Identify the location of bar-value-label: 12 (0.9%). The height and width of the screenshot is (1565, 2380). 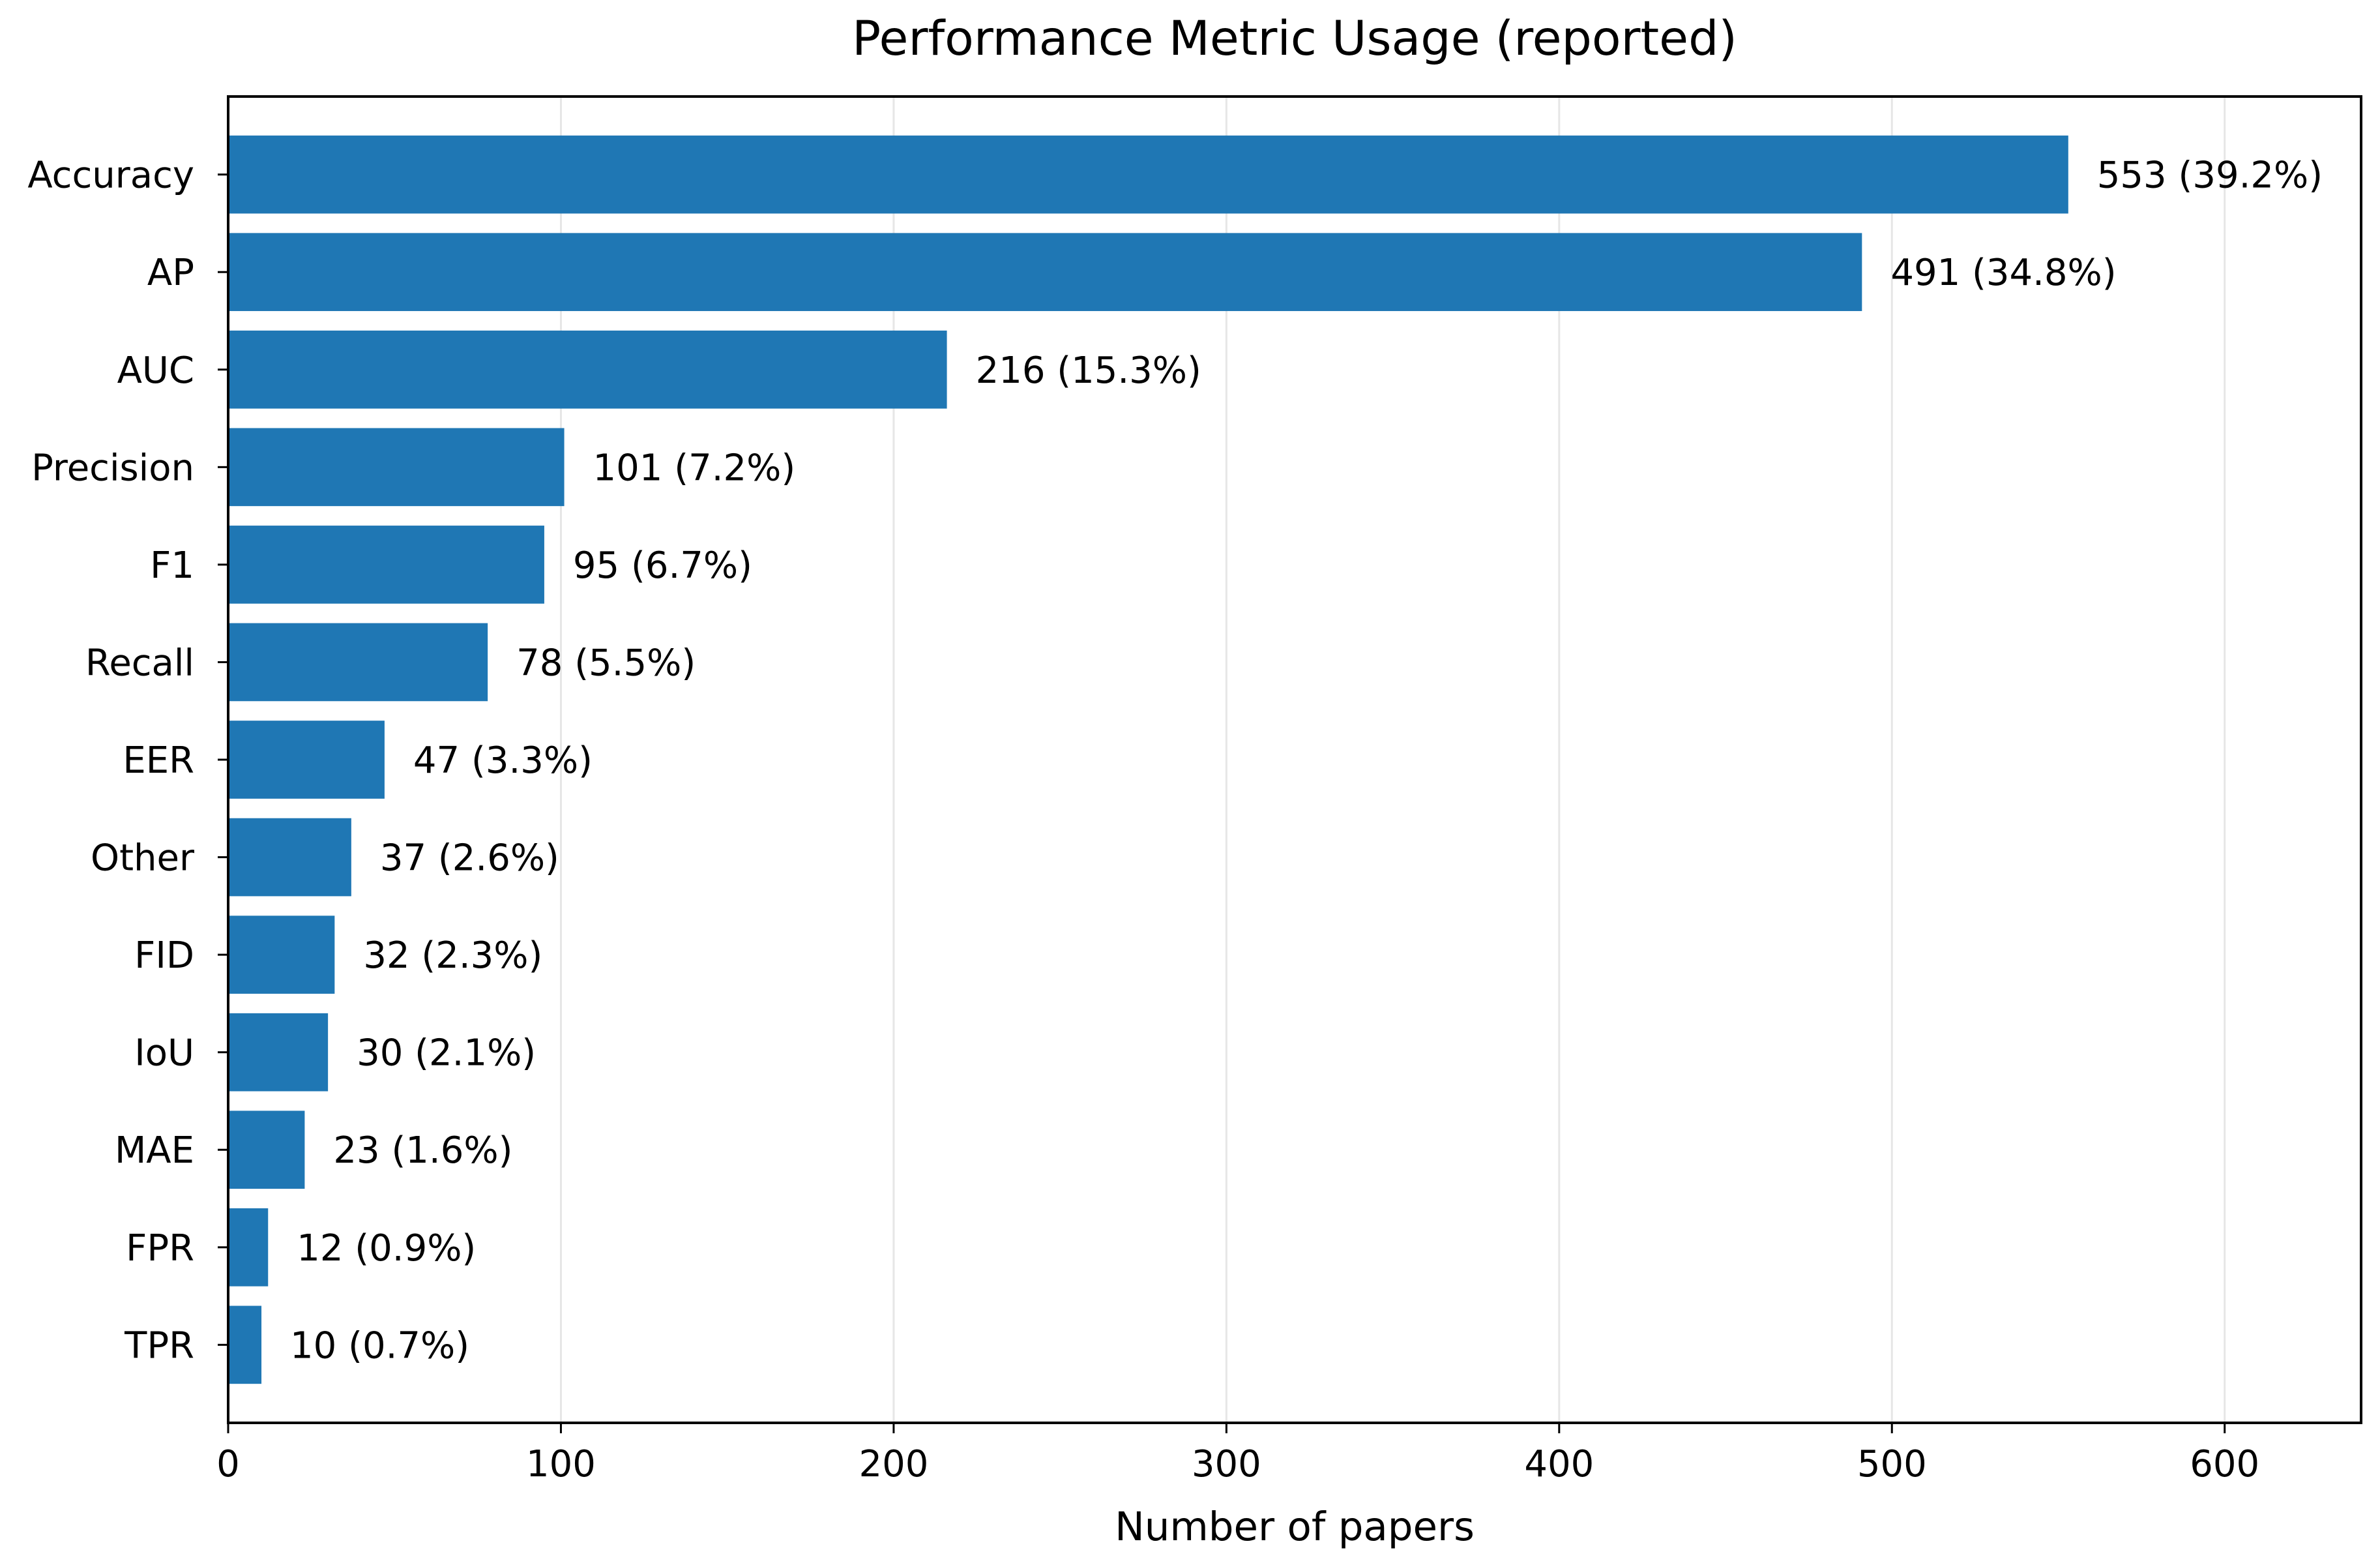
(386, 1248).